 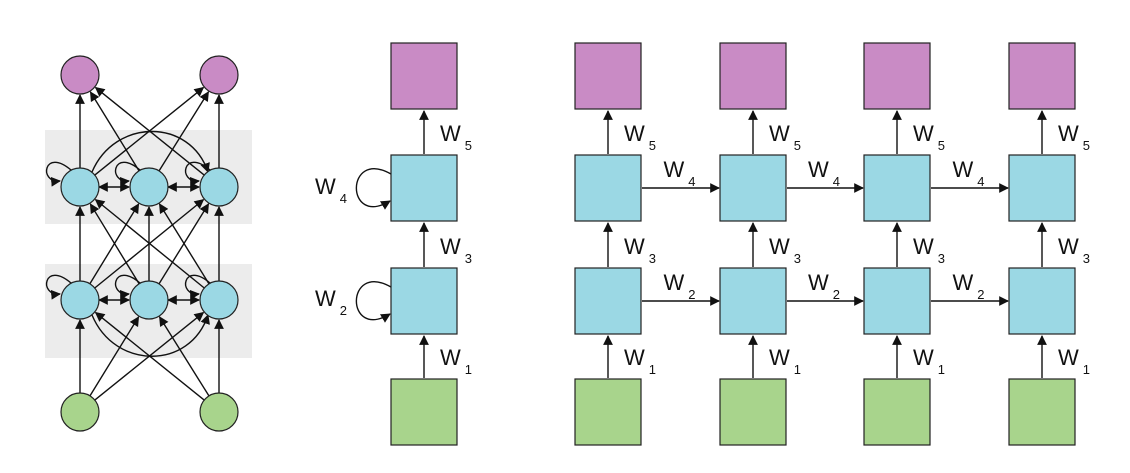 What do you see at coordinates (836, 181) in the screenshot?
I see `label-unrolled-w4-1-sub: 4` at bounding box center [836, 181].